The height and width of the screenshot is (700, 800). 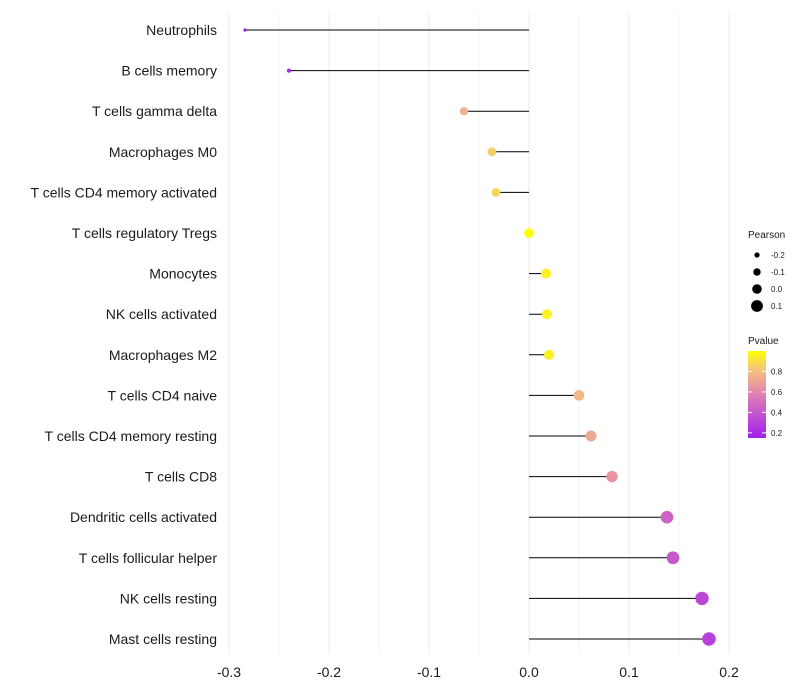 What do you see at coordinates (181, 30) in the screenshot?
I see `category-label: Neutrophils` at bounding box center [181, 30].